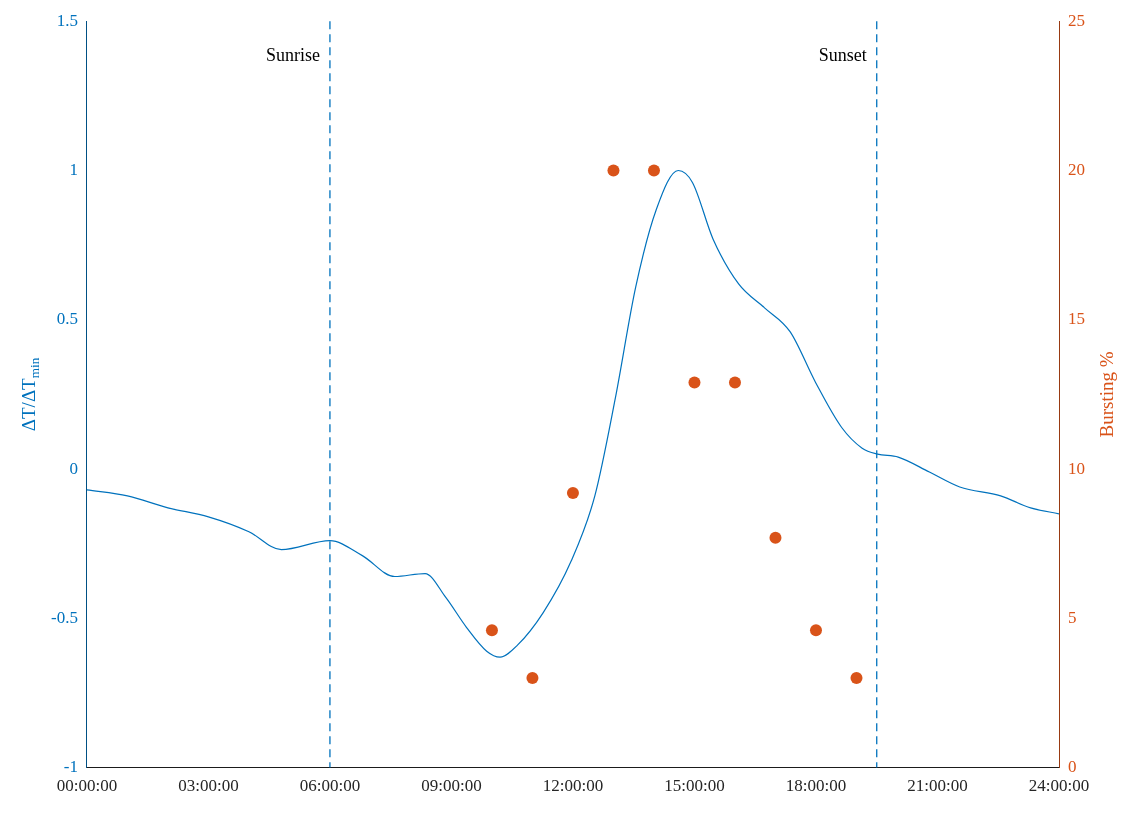 This screenshot has height=814, width=1136. Describe the element at coordinates (1076, 20) in the screenshot. I see `y2-tick-label: 25` at that location.